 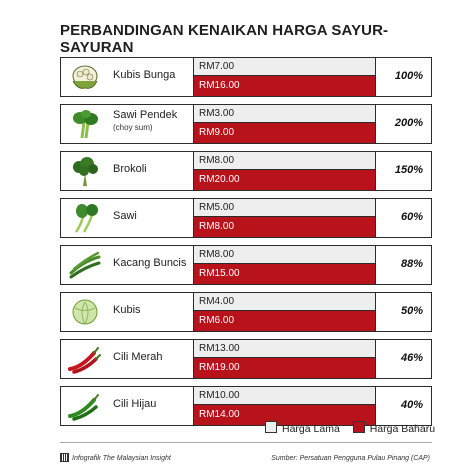 I want to click on credit-text: Infografik The Malaysian Insight, so click(x=121, y=458).